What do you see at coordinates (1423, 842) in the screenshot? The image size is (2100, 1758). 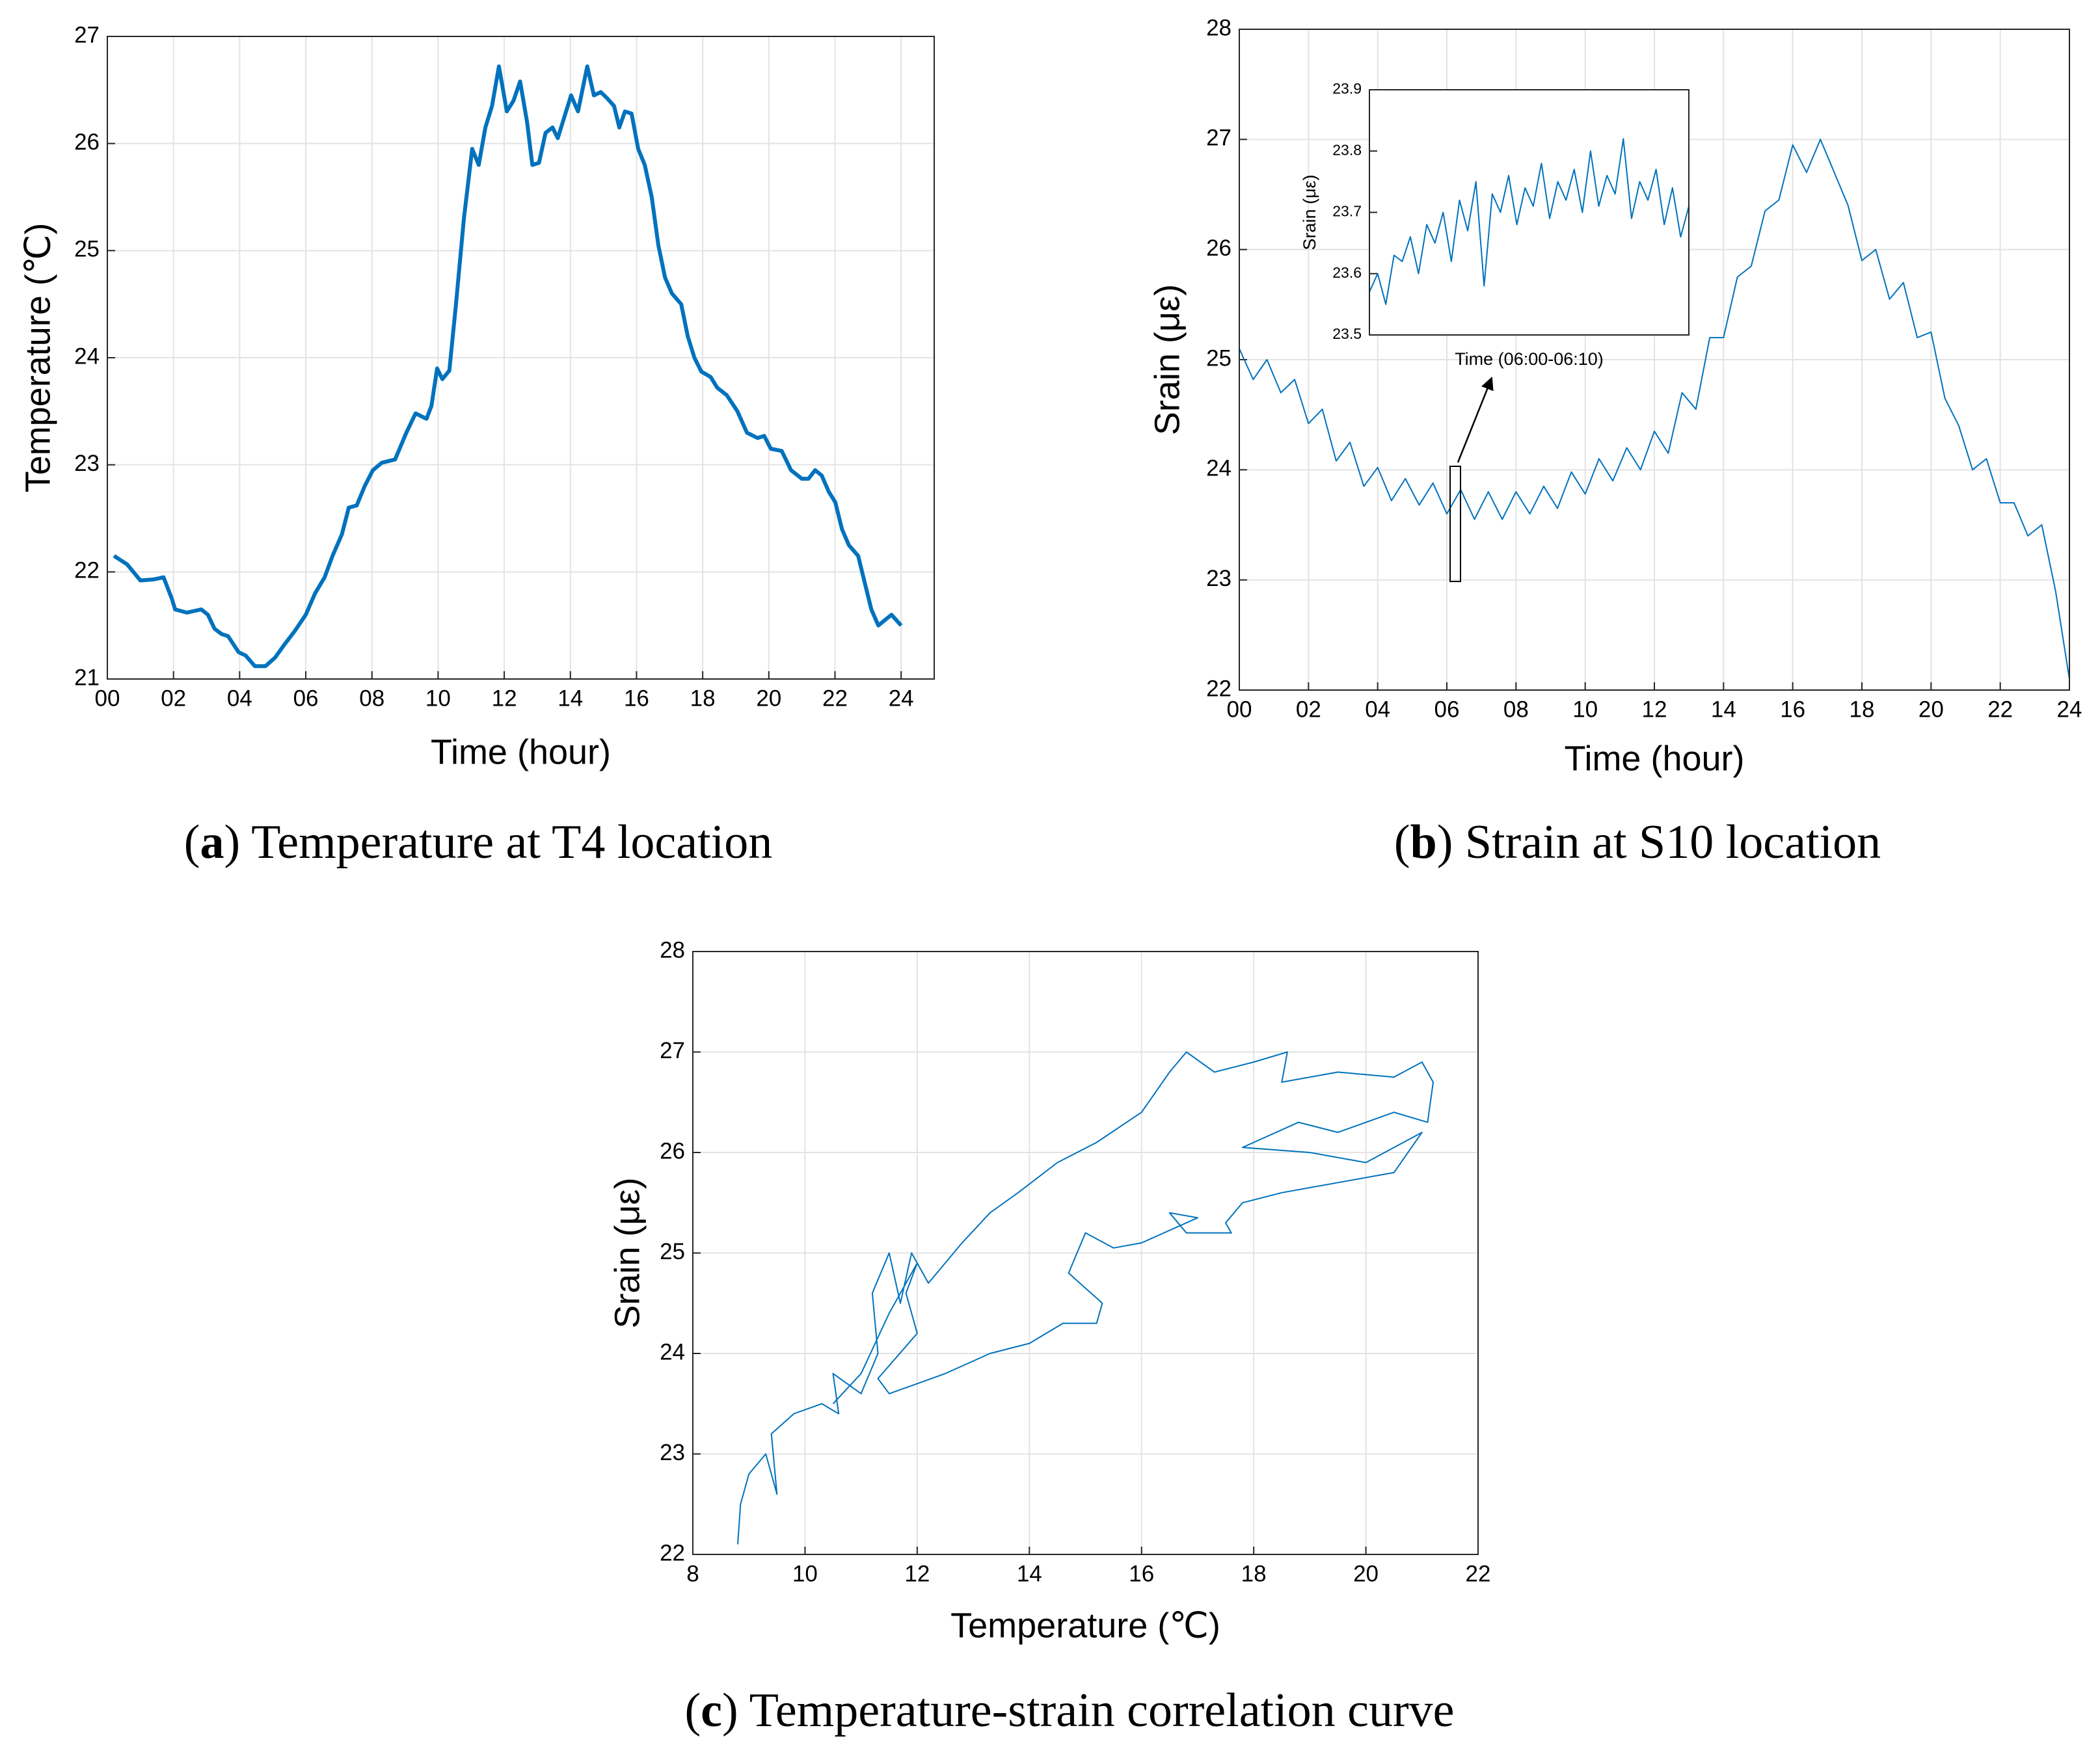 I see `caption-part: b` at bounding box center [1423, 842].